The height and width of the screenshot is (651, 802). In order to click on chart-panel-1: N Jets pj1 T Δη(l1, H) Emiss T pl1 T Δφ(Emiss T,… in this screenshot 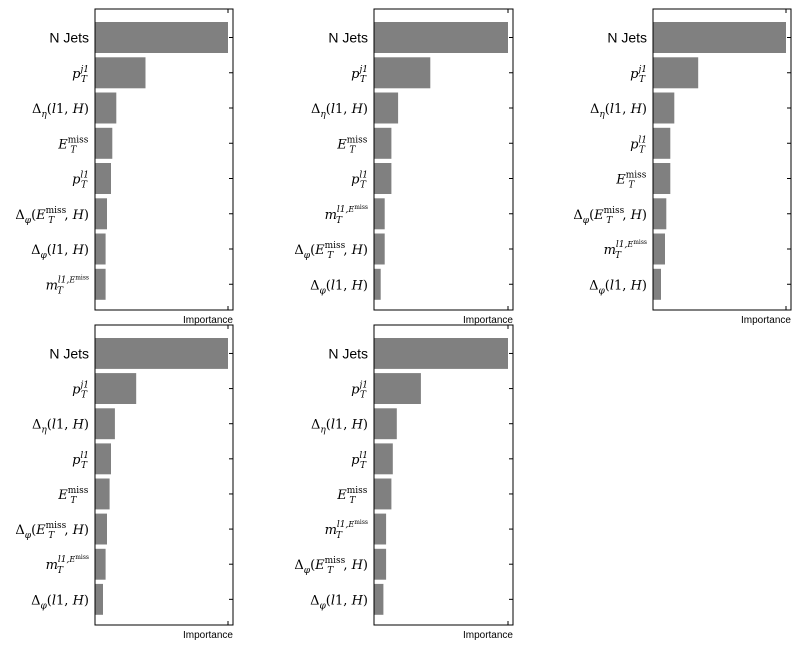, I will do `click(124, 167)`.